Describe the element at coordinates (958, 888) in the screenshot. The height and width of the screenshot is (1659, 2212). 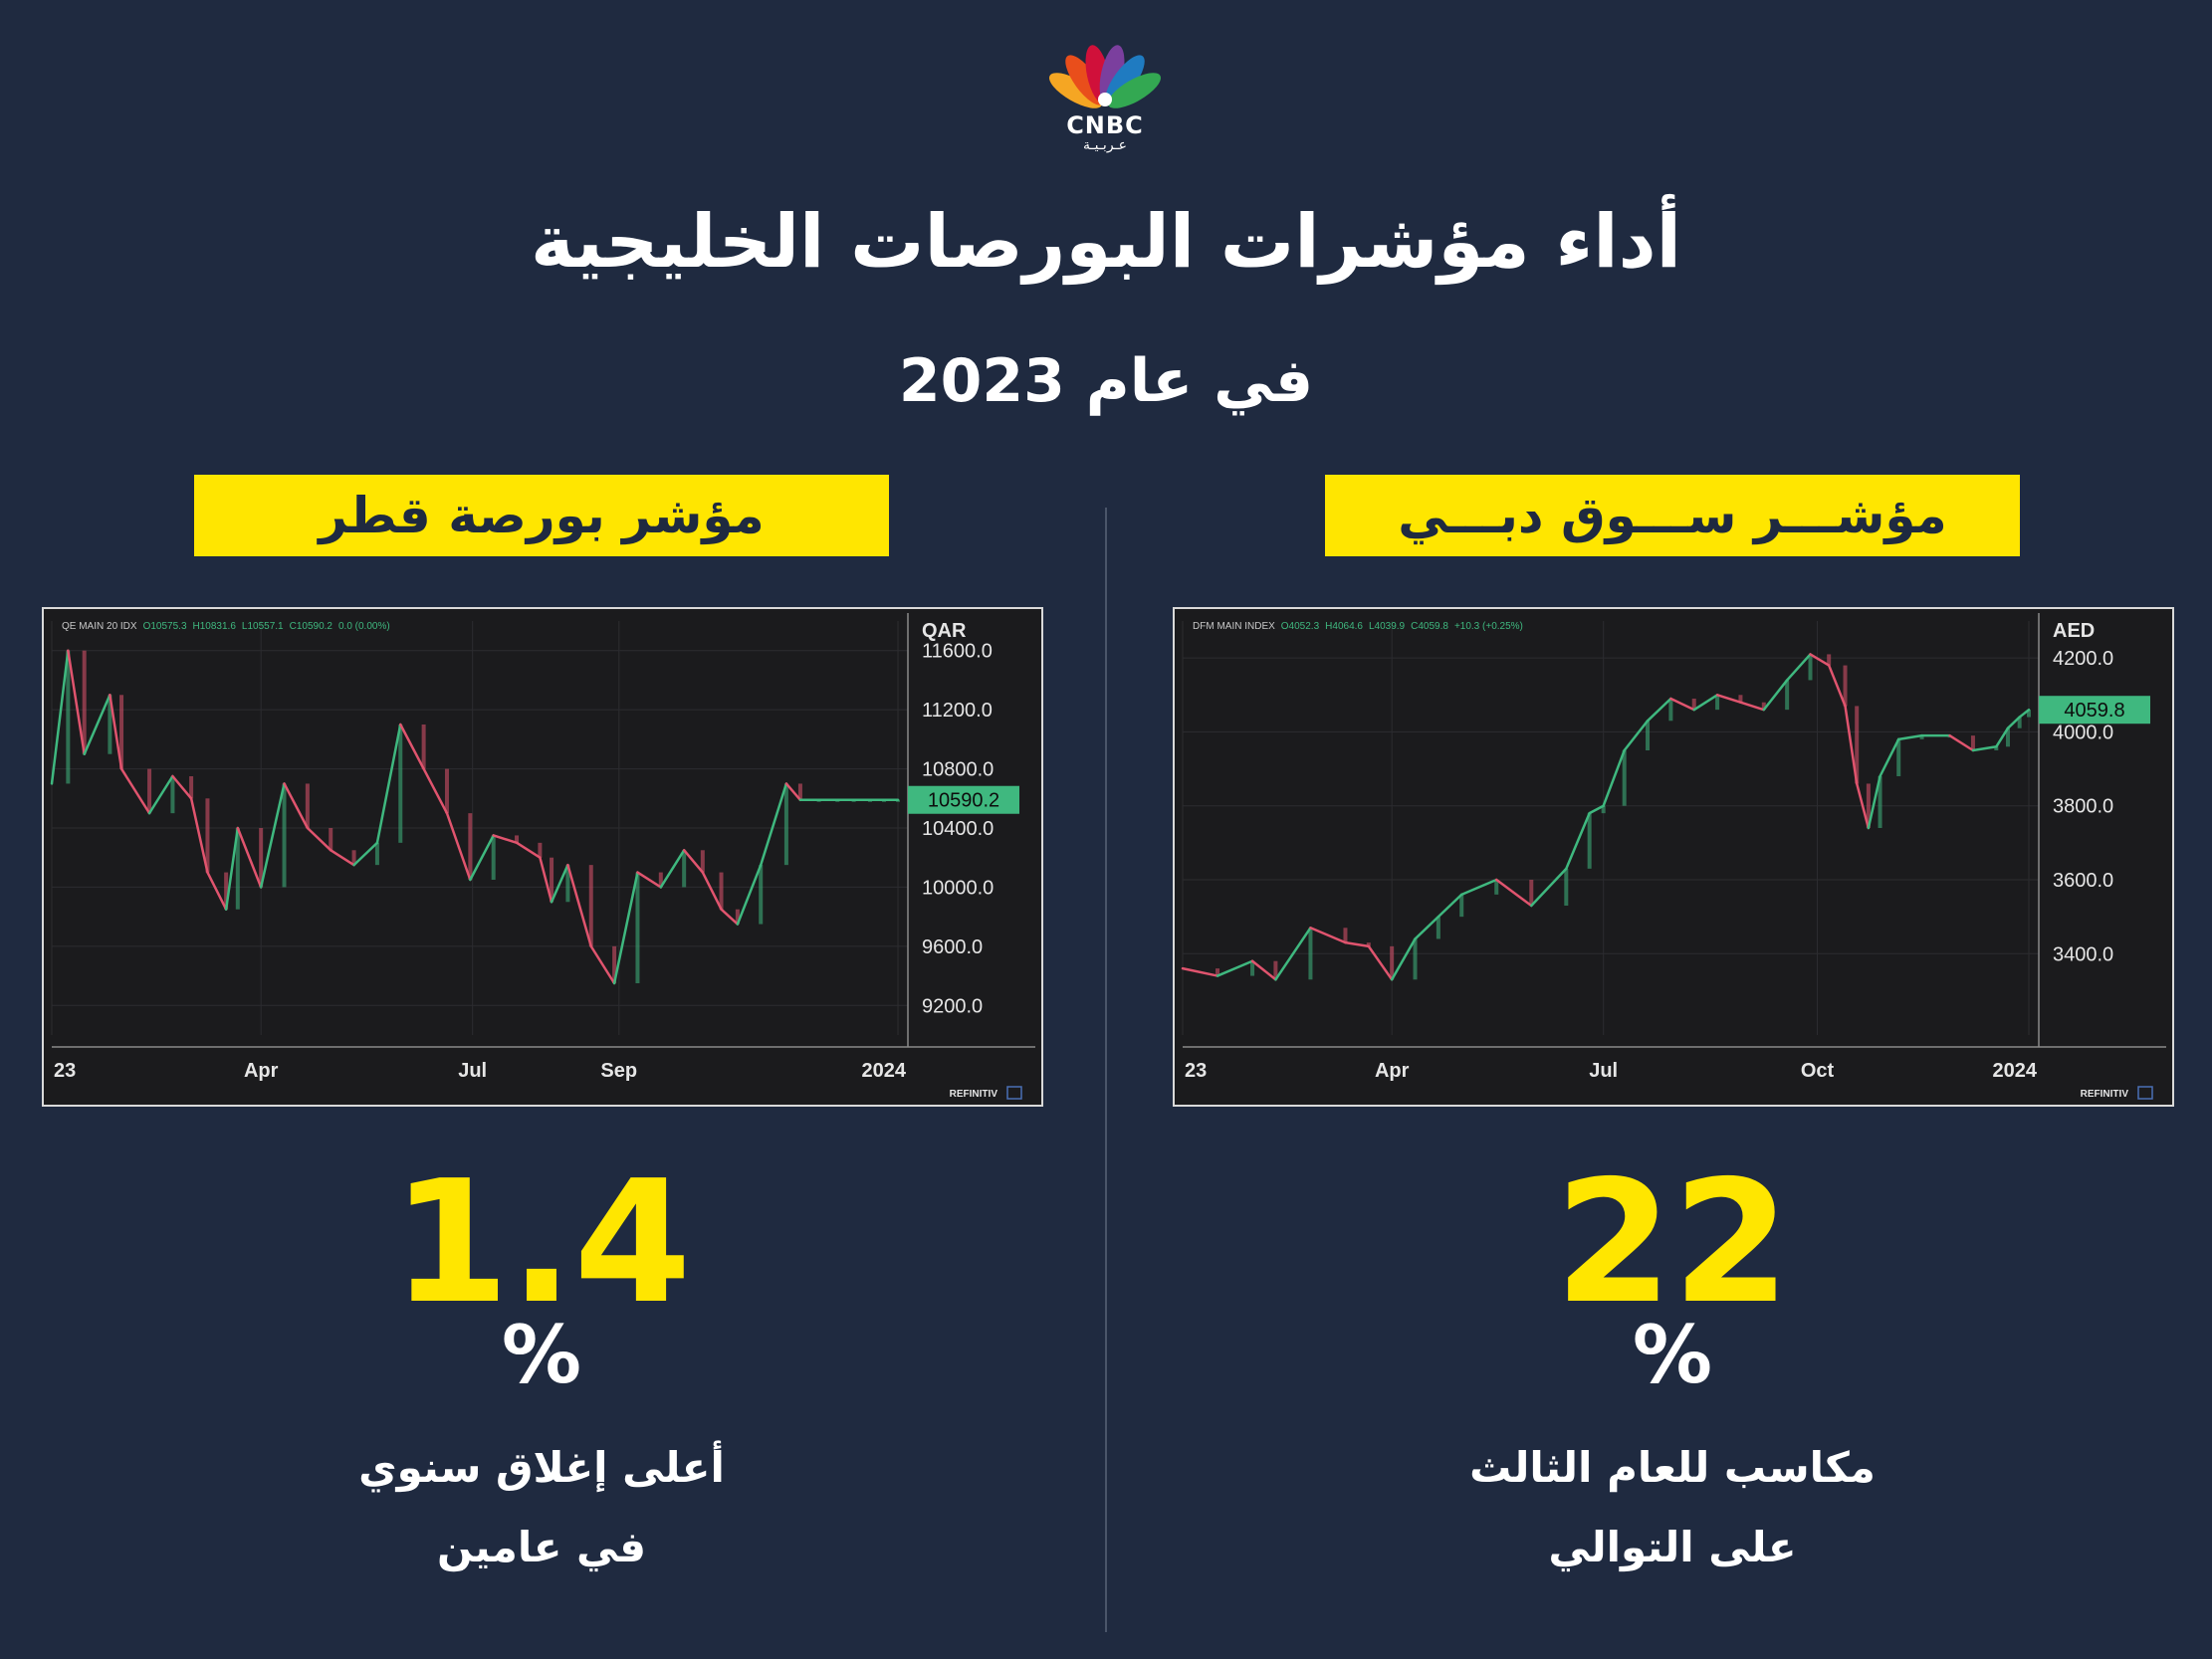
I see `y-tick-label: 10000.0` at that location.